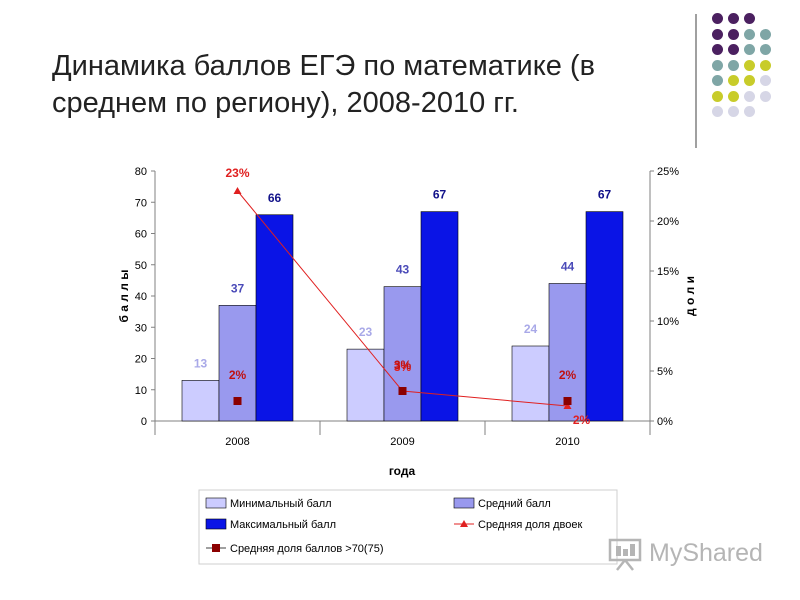 The width and height of the screenshot is (800, 600). What do you see at coordinates (402, 442) in the screenshot?
I see `x-tick-label: 2009` at bounding box center [402, 442].